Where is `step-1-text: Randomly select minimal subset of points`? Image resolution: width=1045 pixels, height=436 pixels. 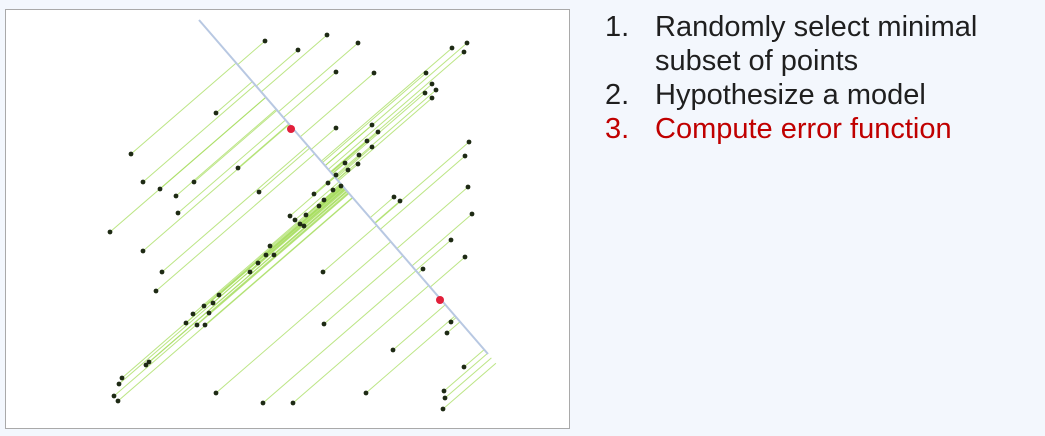 step-1-text: Randomly select minimal subset of points is located at coordinates (816, 44).